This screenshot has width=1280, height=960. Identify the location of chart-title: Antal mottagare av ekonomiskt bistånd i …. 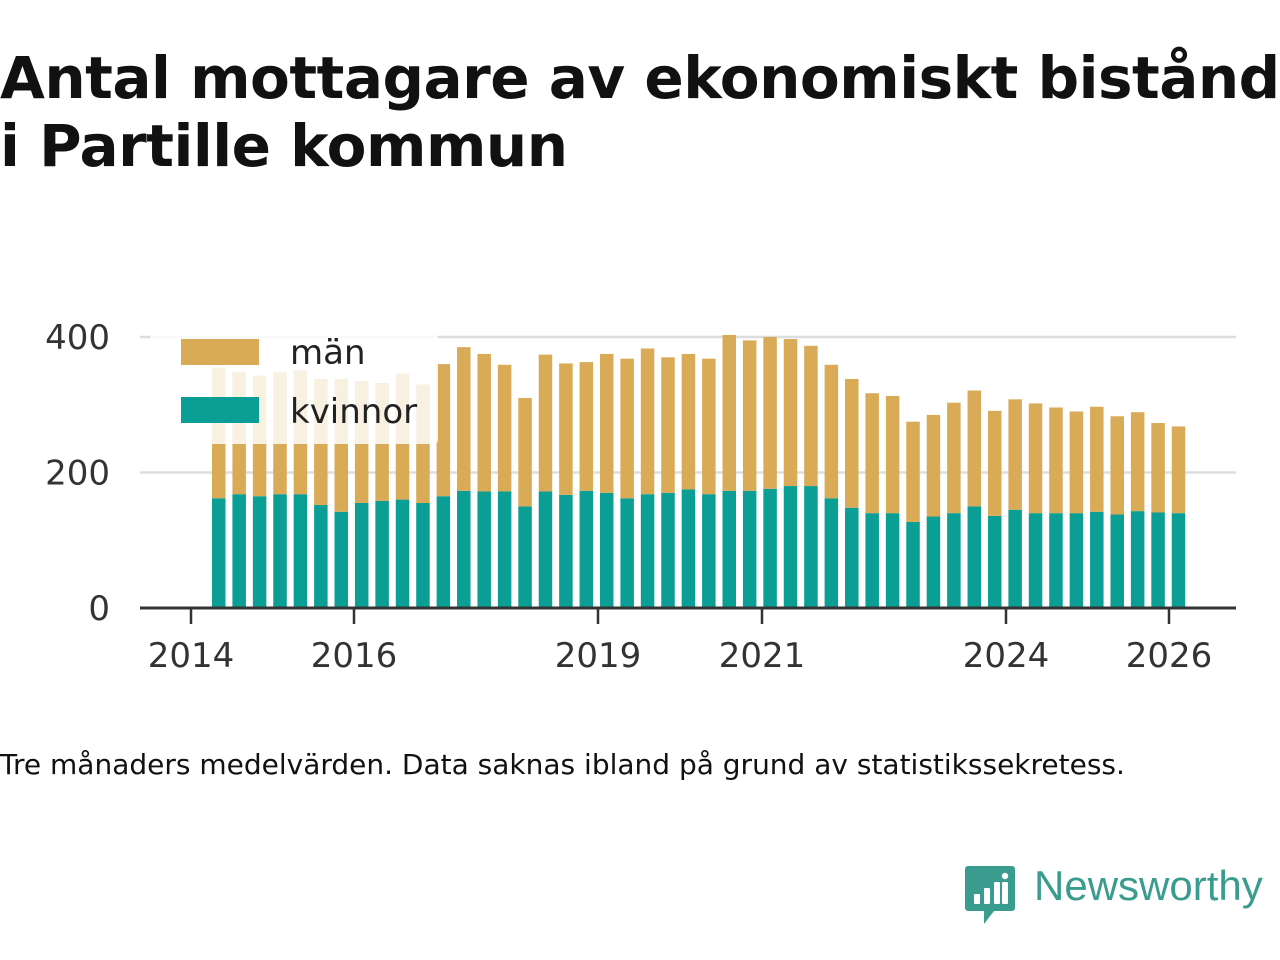
(640, 112).